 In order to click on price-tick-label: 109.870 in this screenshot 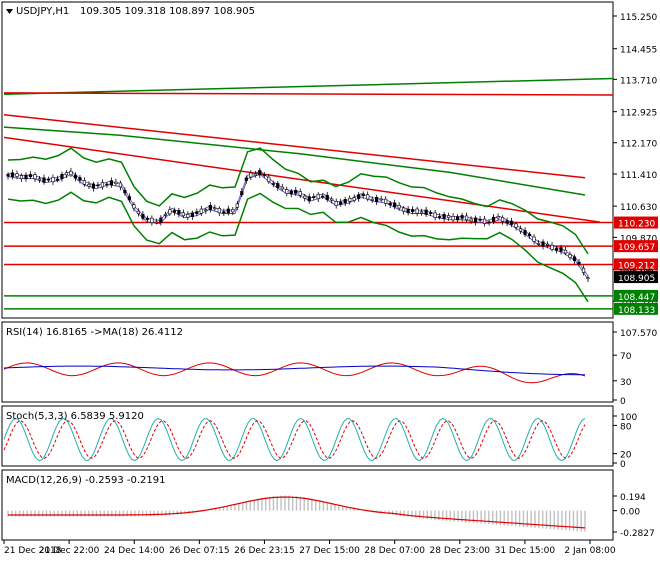, I will do `click(638, 239)`.